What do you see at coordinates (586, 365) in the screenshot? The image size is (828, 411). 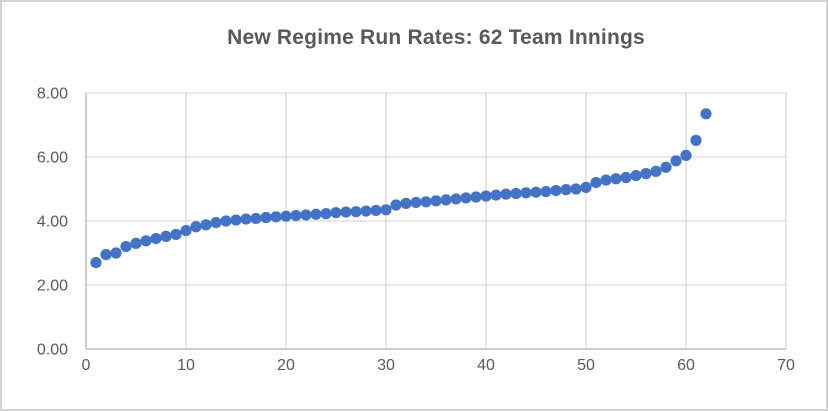 I see `x-tick-label: 50` at bounding box center [586, 365].